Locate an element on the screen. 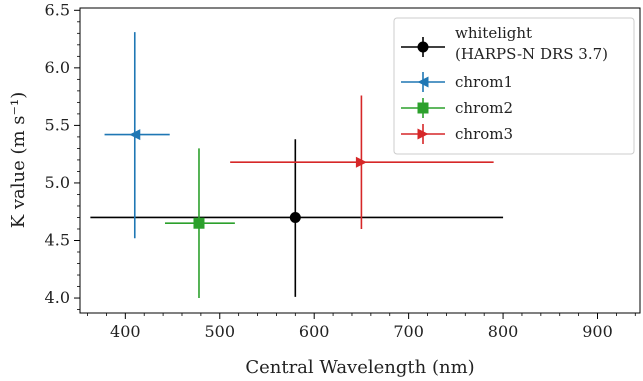 Image resolution: width=643 pixels, height=381 pixels. x-axis: 400 500 600 700 800 900 is located at coordinates (361, 327).